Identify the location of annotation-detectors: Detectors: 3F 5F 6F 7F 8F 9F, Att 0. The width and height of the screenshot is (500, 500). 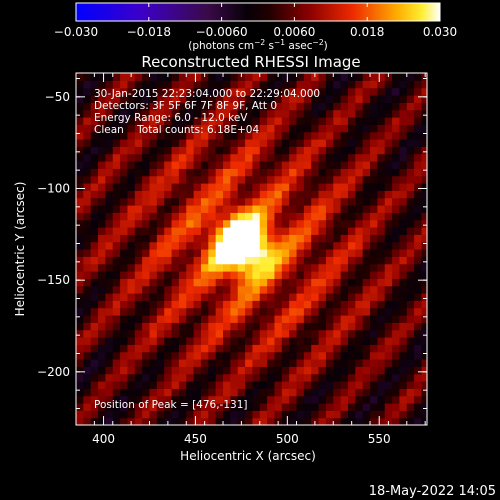
(185, 106).